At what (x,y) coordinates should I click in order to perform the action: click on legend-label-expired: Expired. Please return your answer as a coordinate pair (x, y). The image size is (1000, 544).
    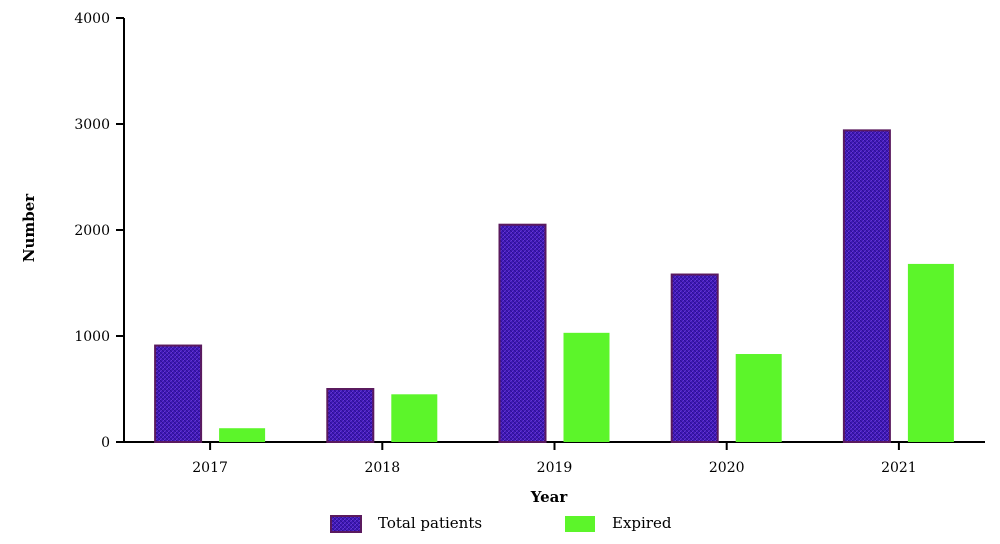
    Looking at the image, I should click on (642, 523).